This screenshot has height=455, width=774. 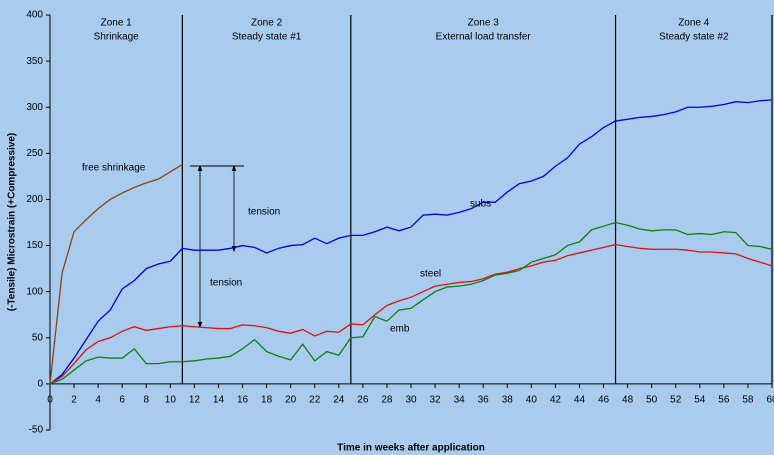 I want to click on y-tick-label: 150, so click(x=34, y=245).